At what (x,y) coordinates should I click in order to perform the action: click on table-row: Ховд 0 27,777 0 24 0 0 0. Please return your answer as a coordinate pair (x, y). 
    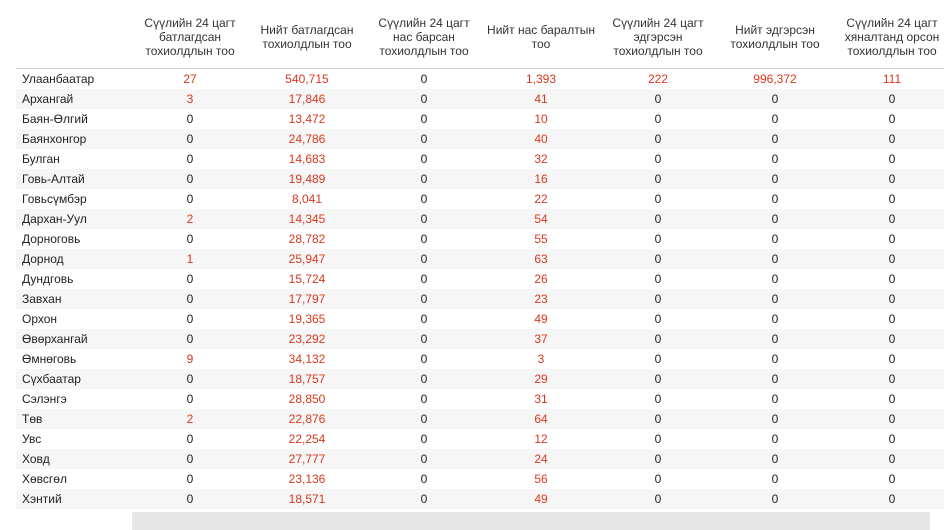
    Looking at the image, I should click on (480, 459).